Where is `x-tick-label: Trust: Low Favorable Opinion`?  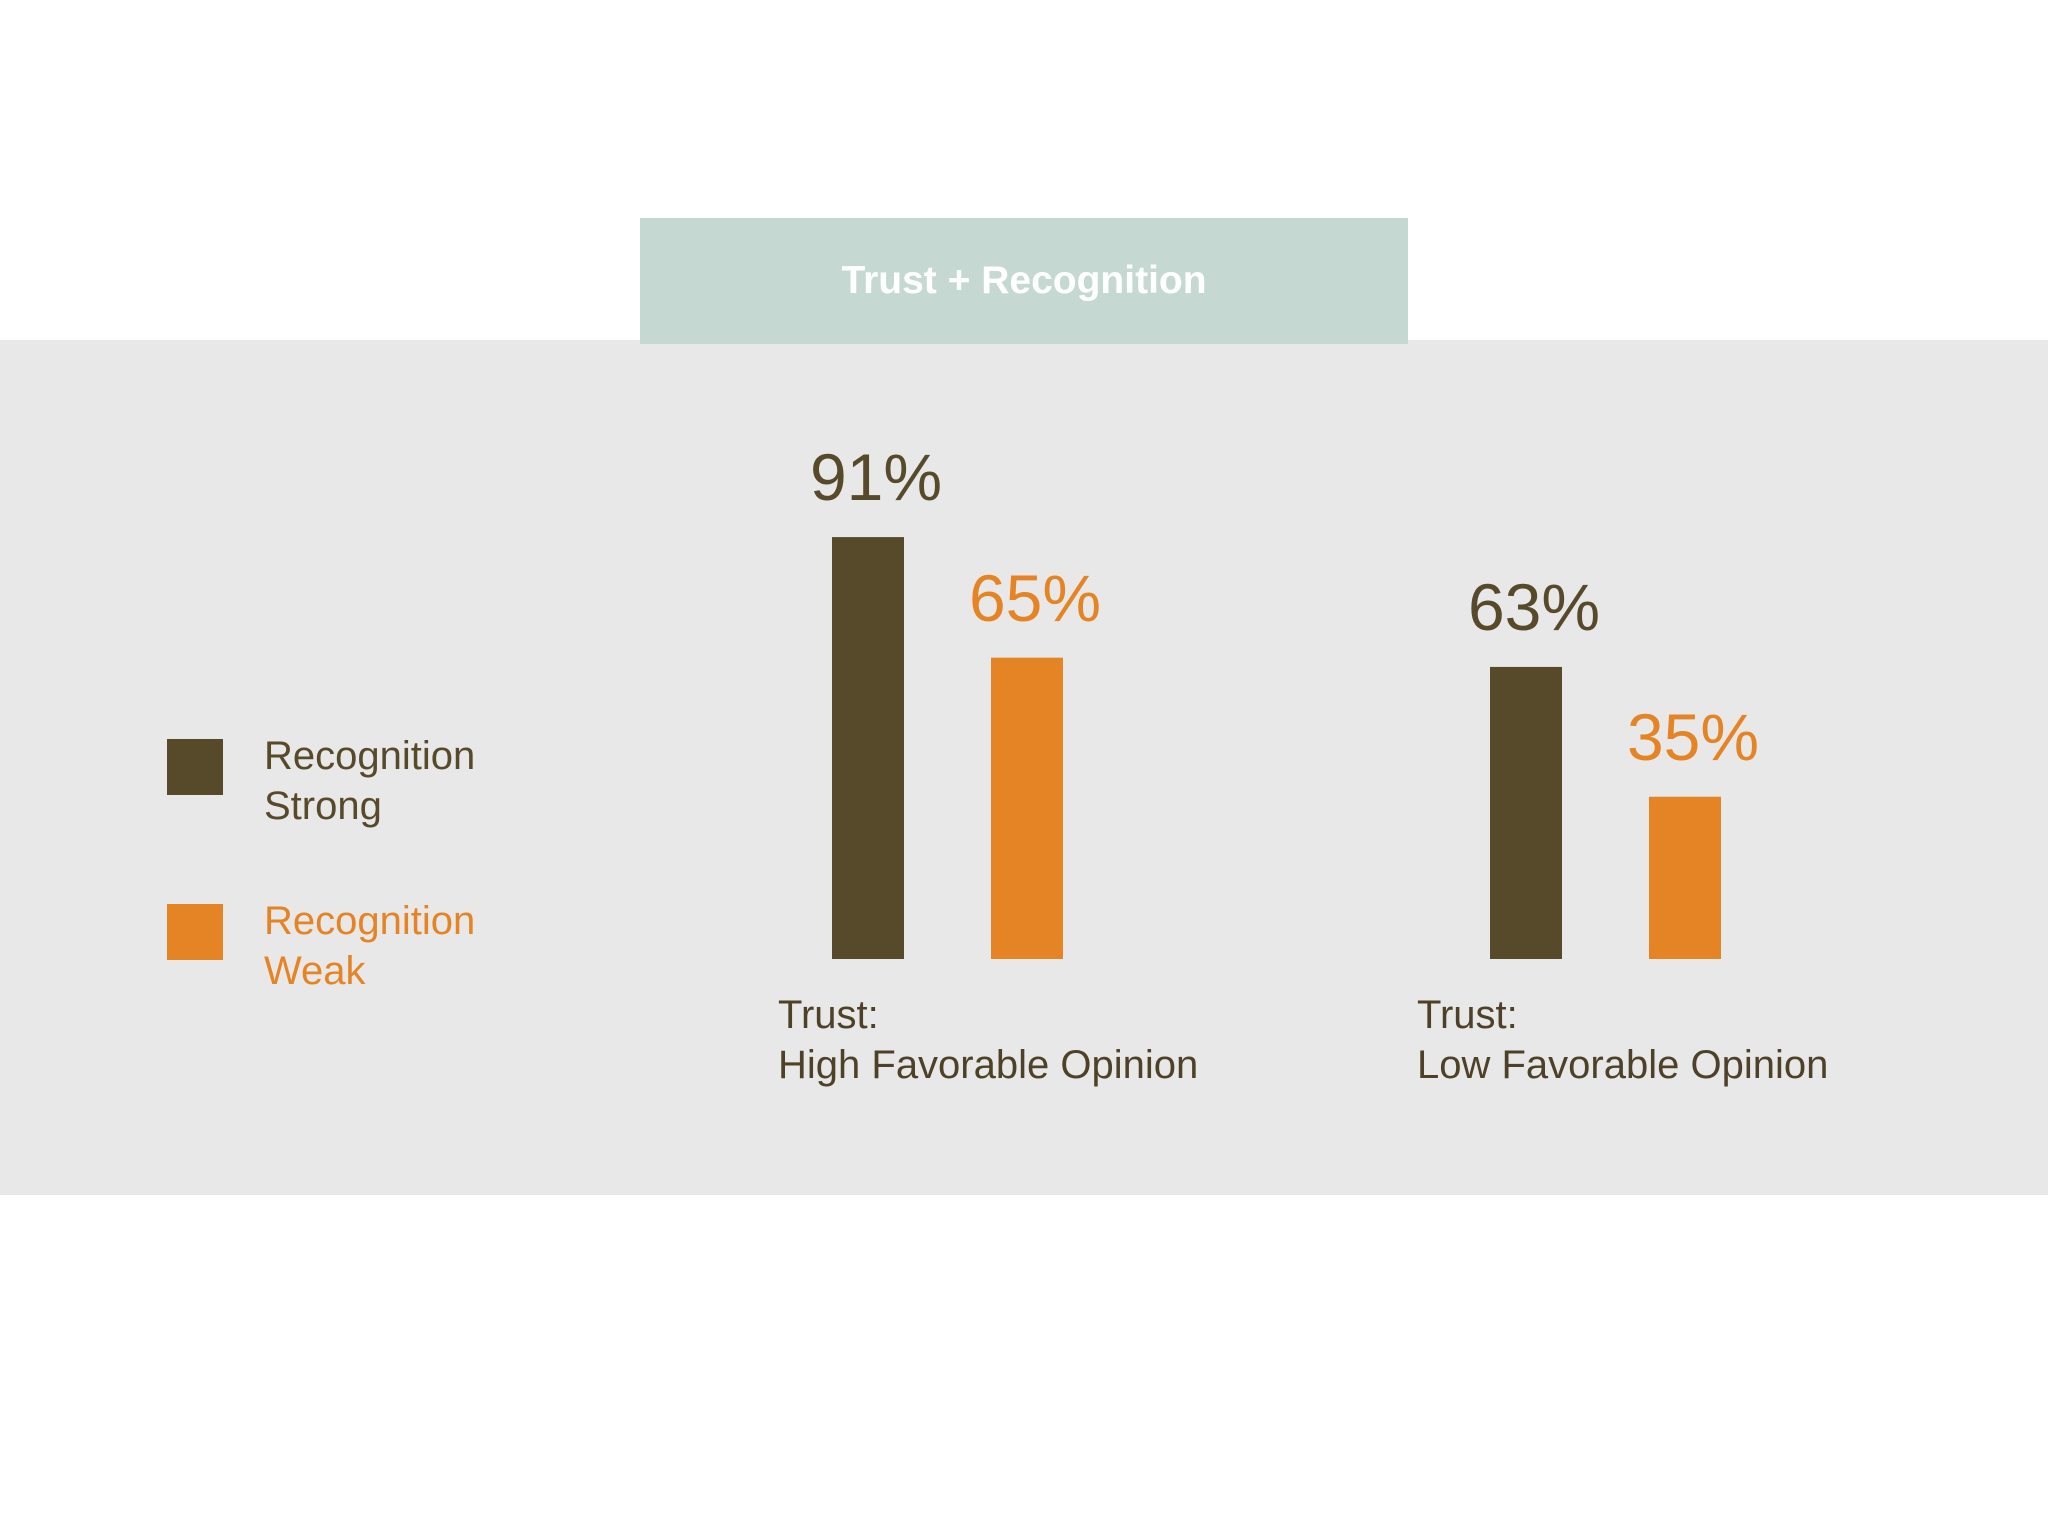
x-tick-label: Trust: Low Favorable Opinion is located at coordinates (1623, 1040).